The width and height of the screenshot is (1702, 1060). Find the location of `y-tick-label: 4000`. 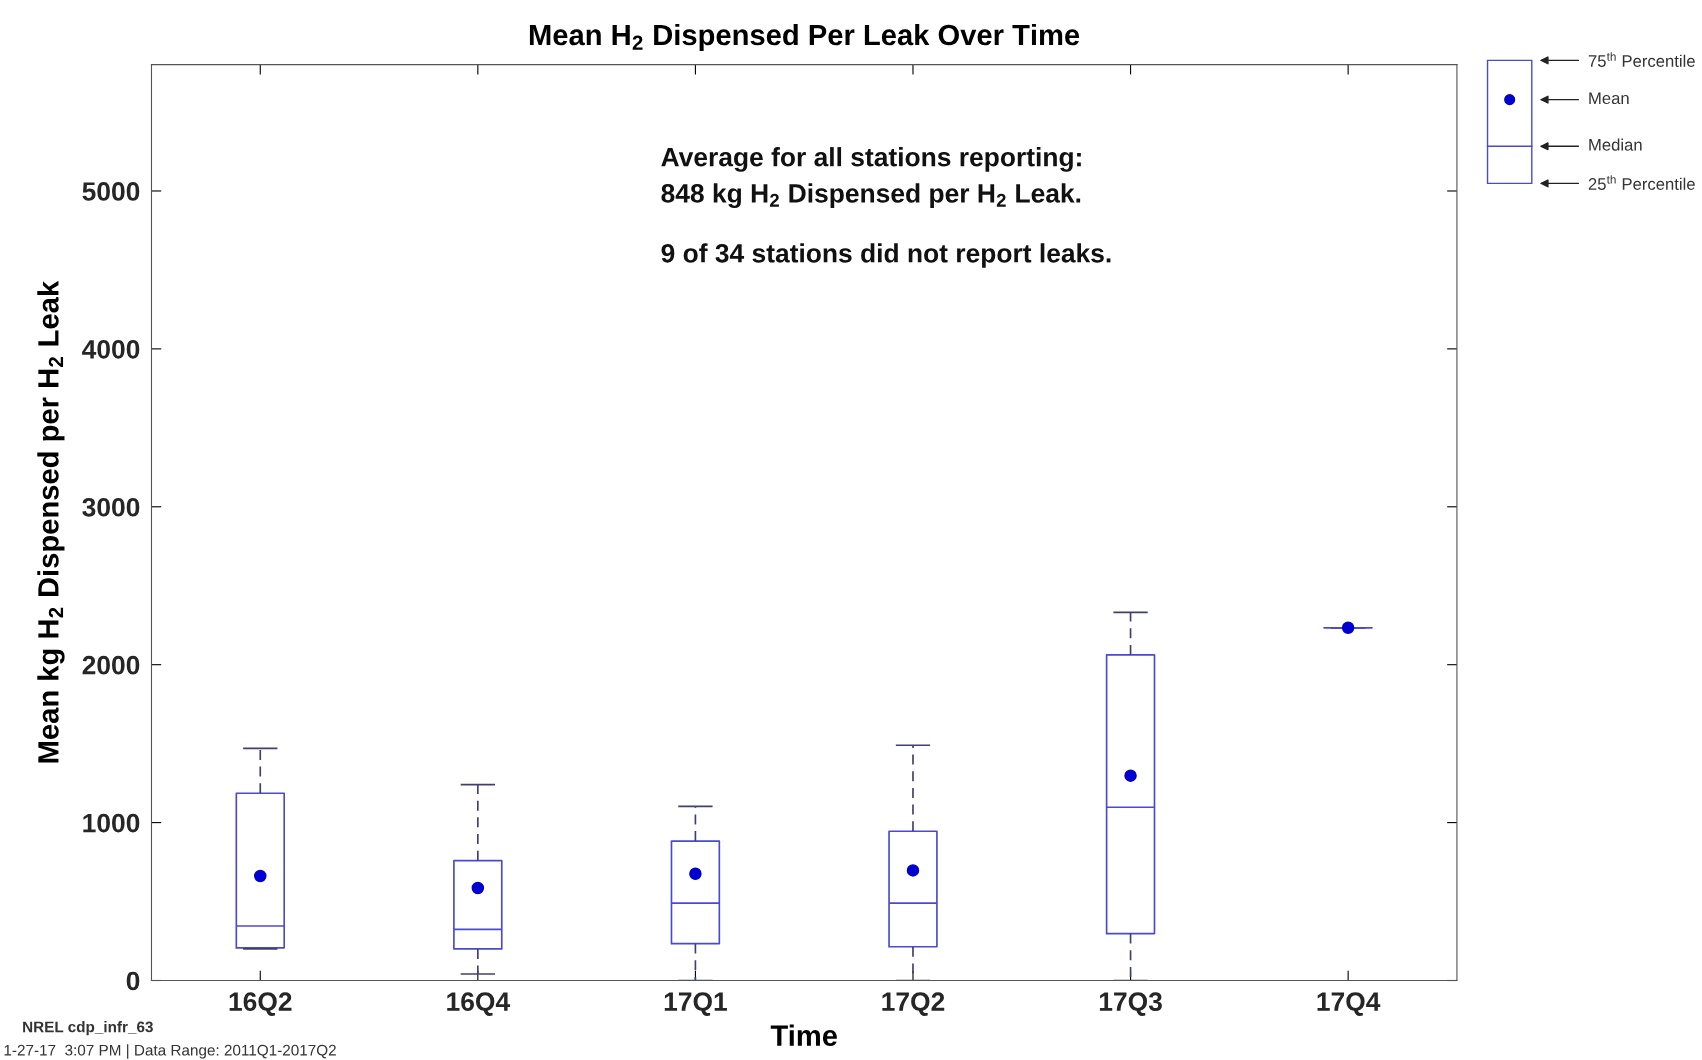

y-tick-label: 4000 is located at coordinates (111, 349).